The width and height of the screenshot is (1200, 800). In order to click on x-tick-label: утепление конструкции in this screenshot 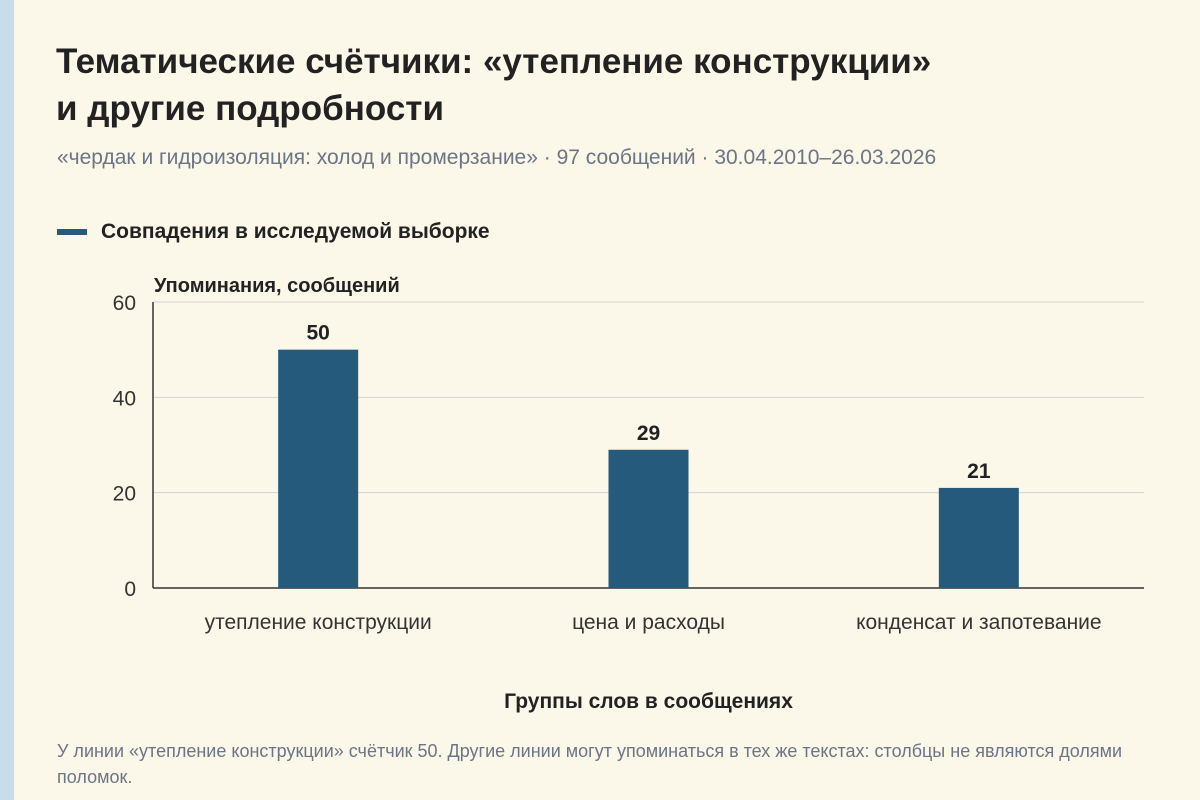, I will do `click(318, 622)`.